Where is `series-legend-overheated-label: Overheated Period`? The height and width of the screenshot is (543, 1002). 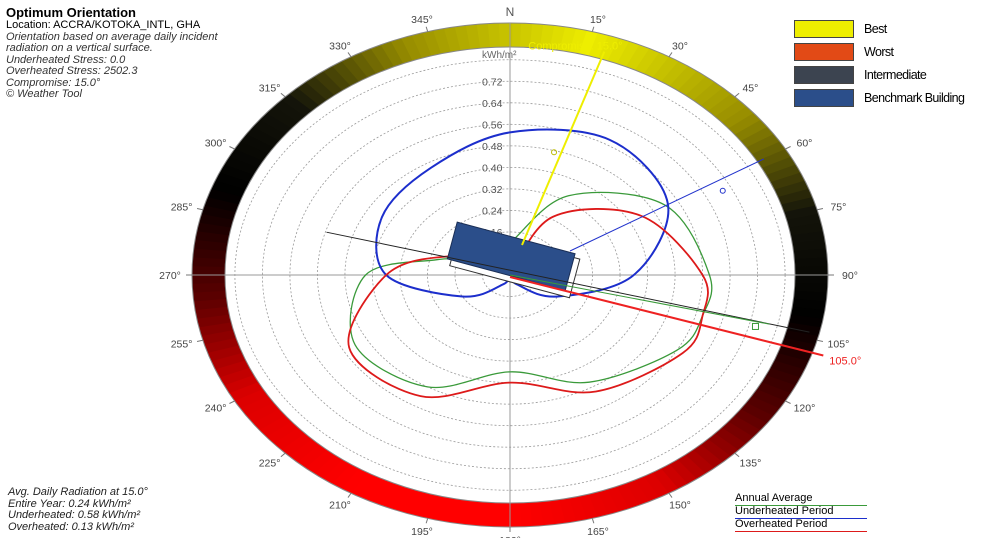
series-legend-overheated-label: Overheated Period is located at coordinates (801, 525).